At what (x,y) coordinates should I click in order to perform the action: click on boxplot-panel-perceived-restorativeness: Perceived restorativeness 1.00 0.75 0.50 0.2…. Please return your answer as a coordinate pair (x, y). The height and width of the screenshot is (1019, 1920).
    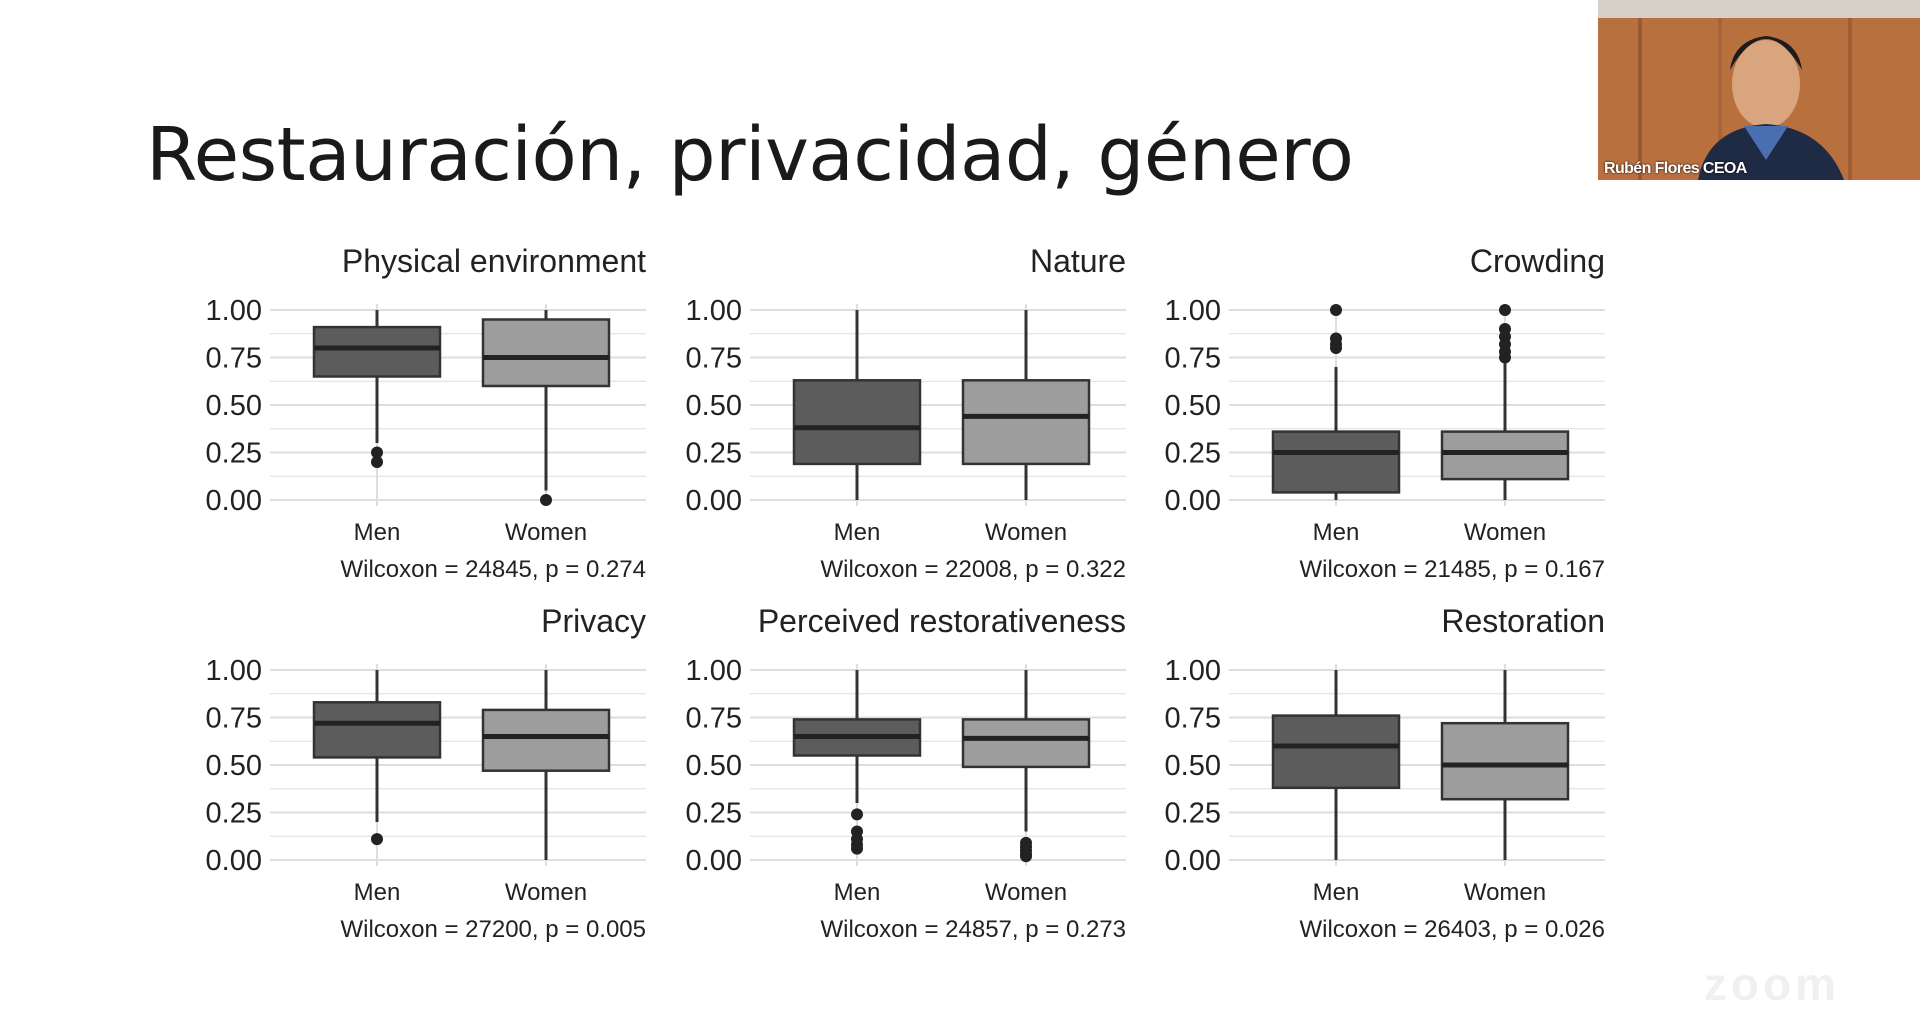
    Looking at the image, I should click on (906, 773).